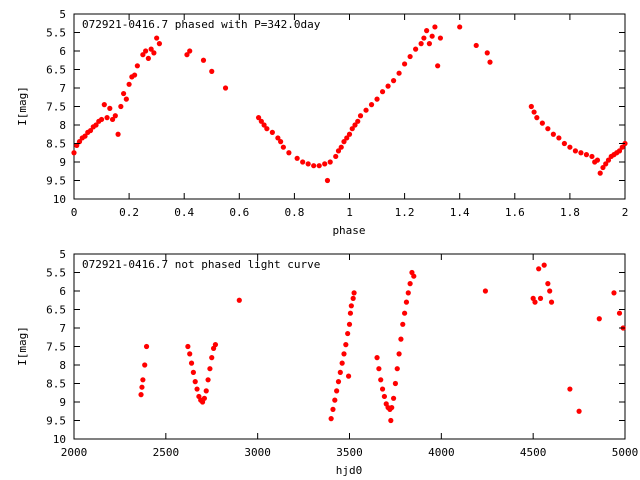  What do you see at coordinates (533, 452) in the screenshot?
I see `x-tick-label: 4500` at bounding box center [533, 452].